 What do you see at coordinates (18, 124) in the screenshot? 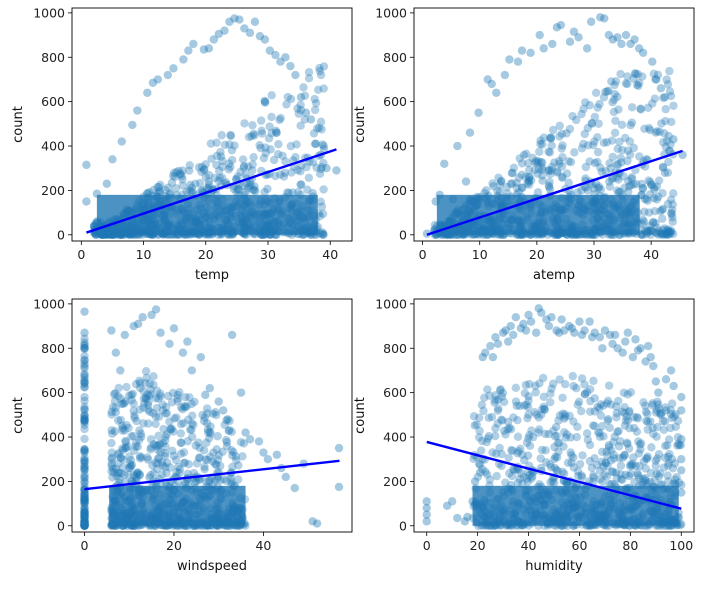
I see `y-axis-label: count` at bounding box center [18, 124].